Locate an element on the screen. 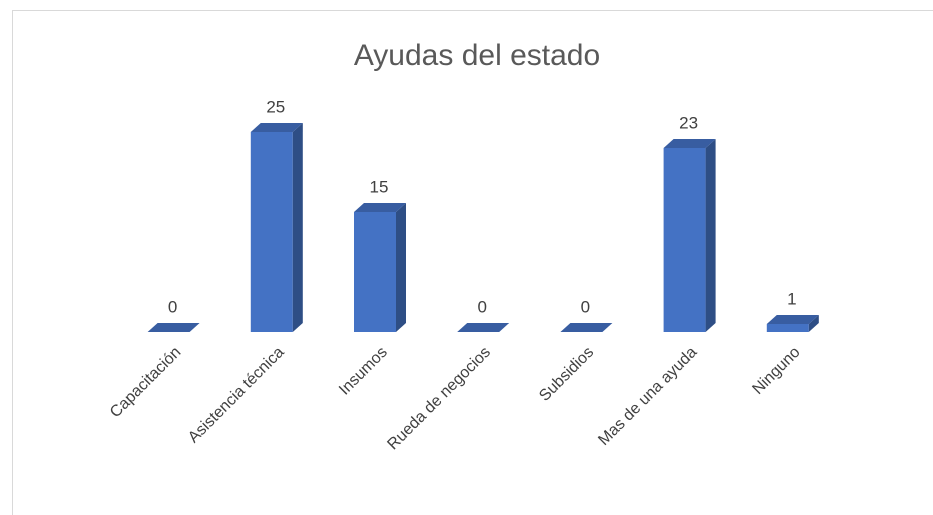  data-label: 23 is located at coordinates (688, 122).